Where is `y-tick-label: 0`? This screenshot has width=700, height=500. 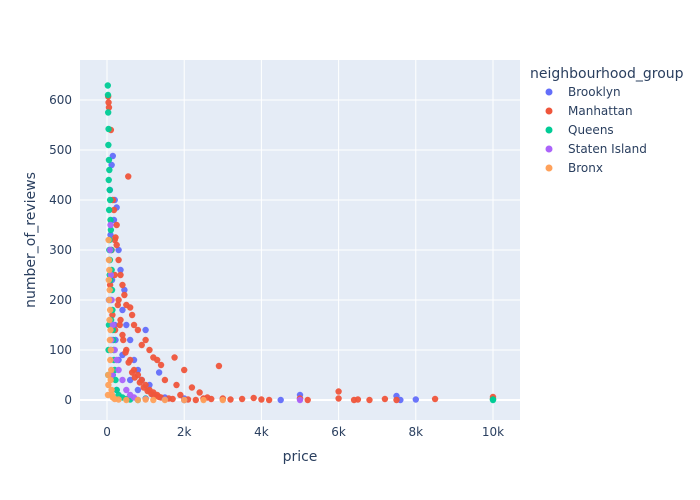
y-tick-label: 0 is located at coordinates (68, 400).